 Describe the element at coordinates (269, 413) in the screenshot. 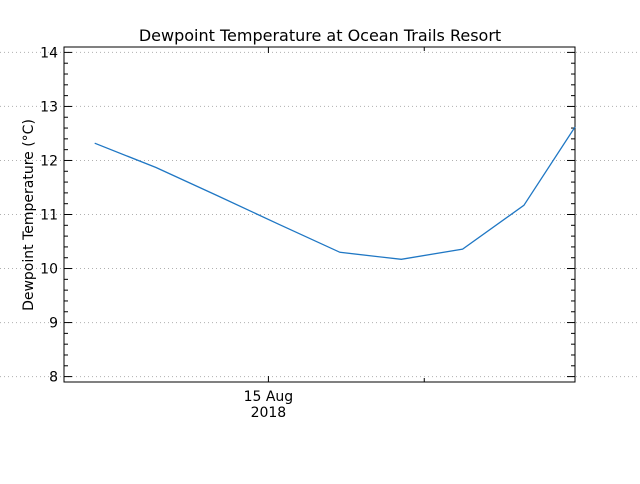

I see `x-tick-label-year: 2018` at that location.